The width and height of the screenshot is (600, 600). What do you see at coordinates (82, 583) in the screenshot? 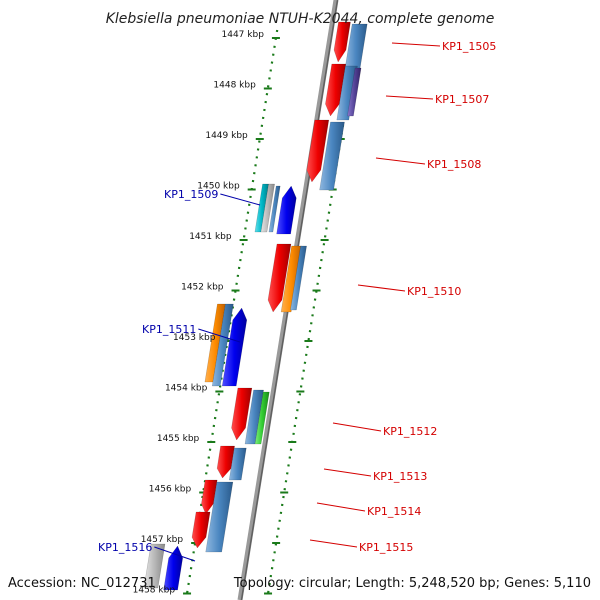
I see `accession-text: Accession: NC_012731` at bounding box center [82, 583].